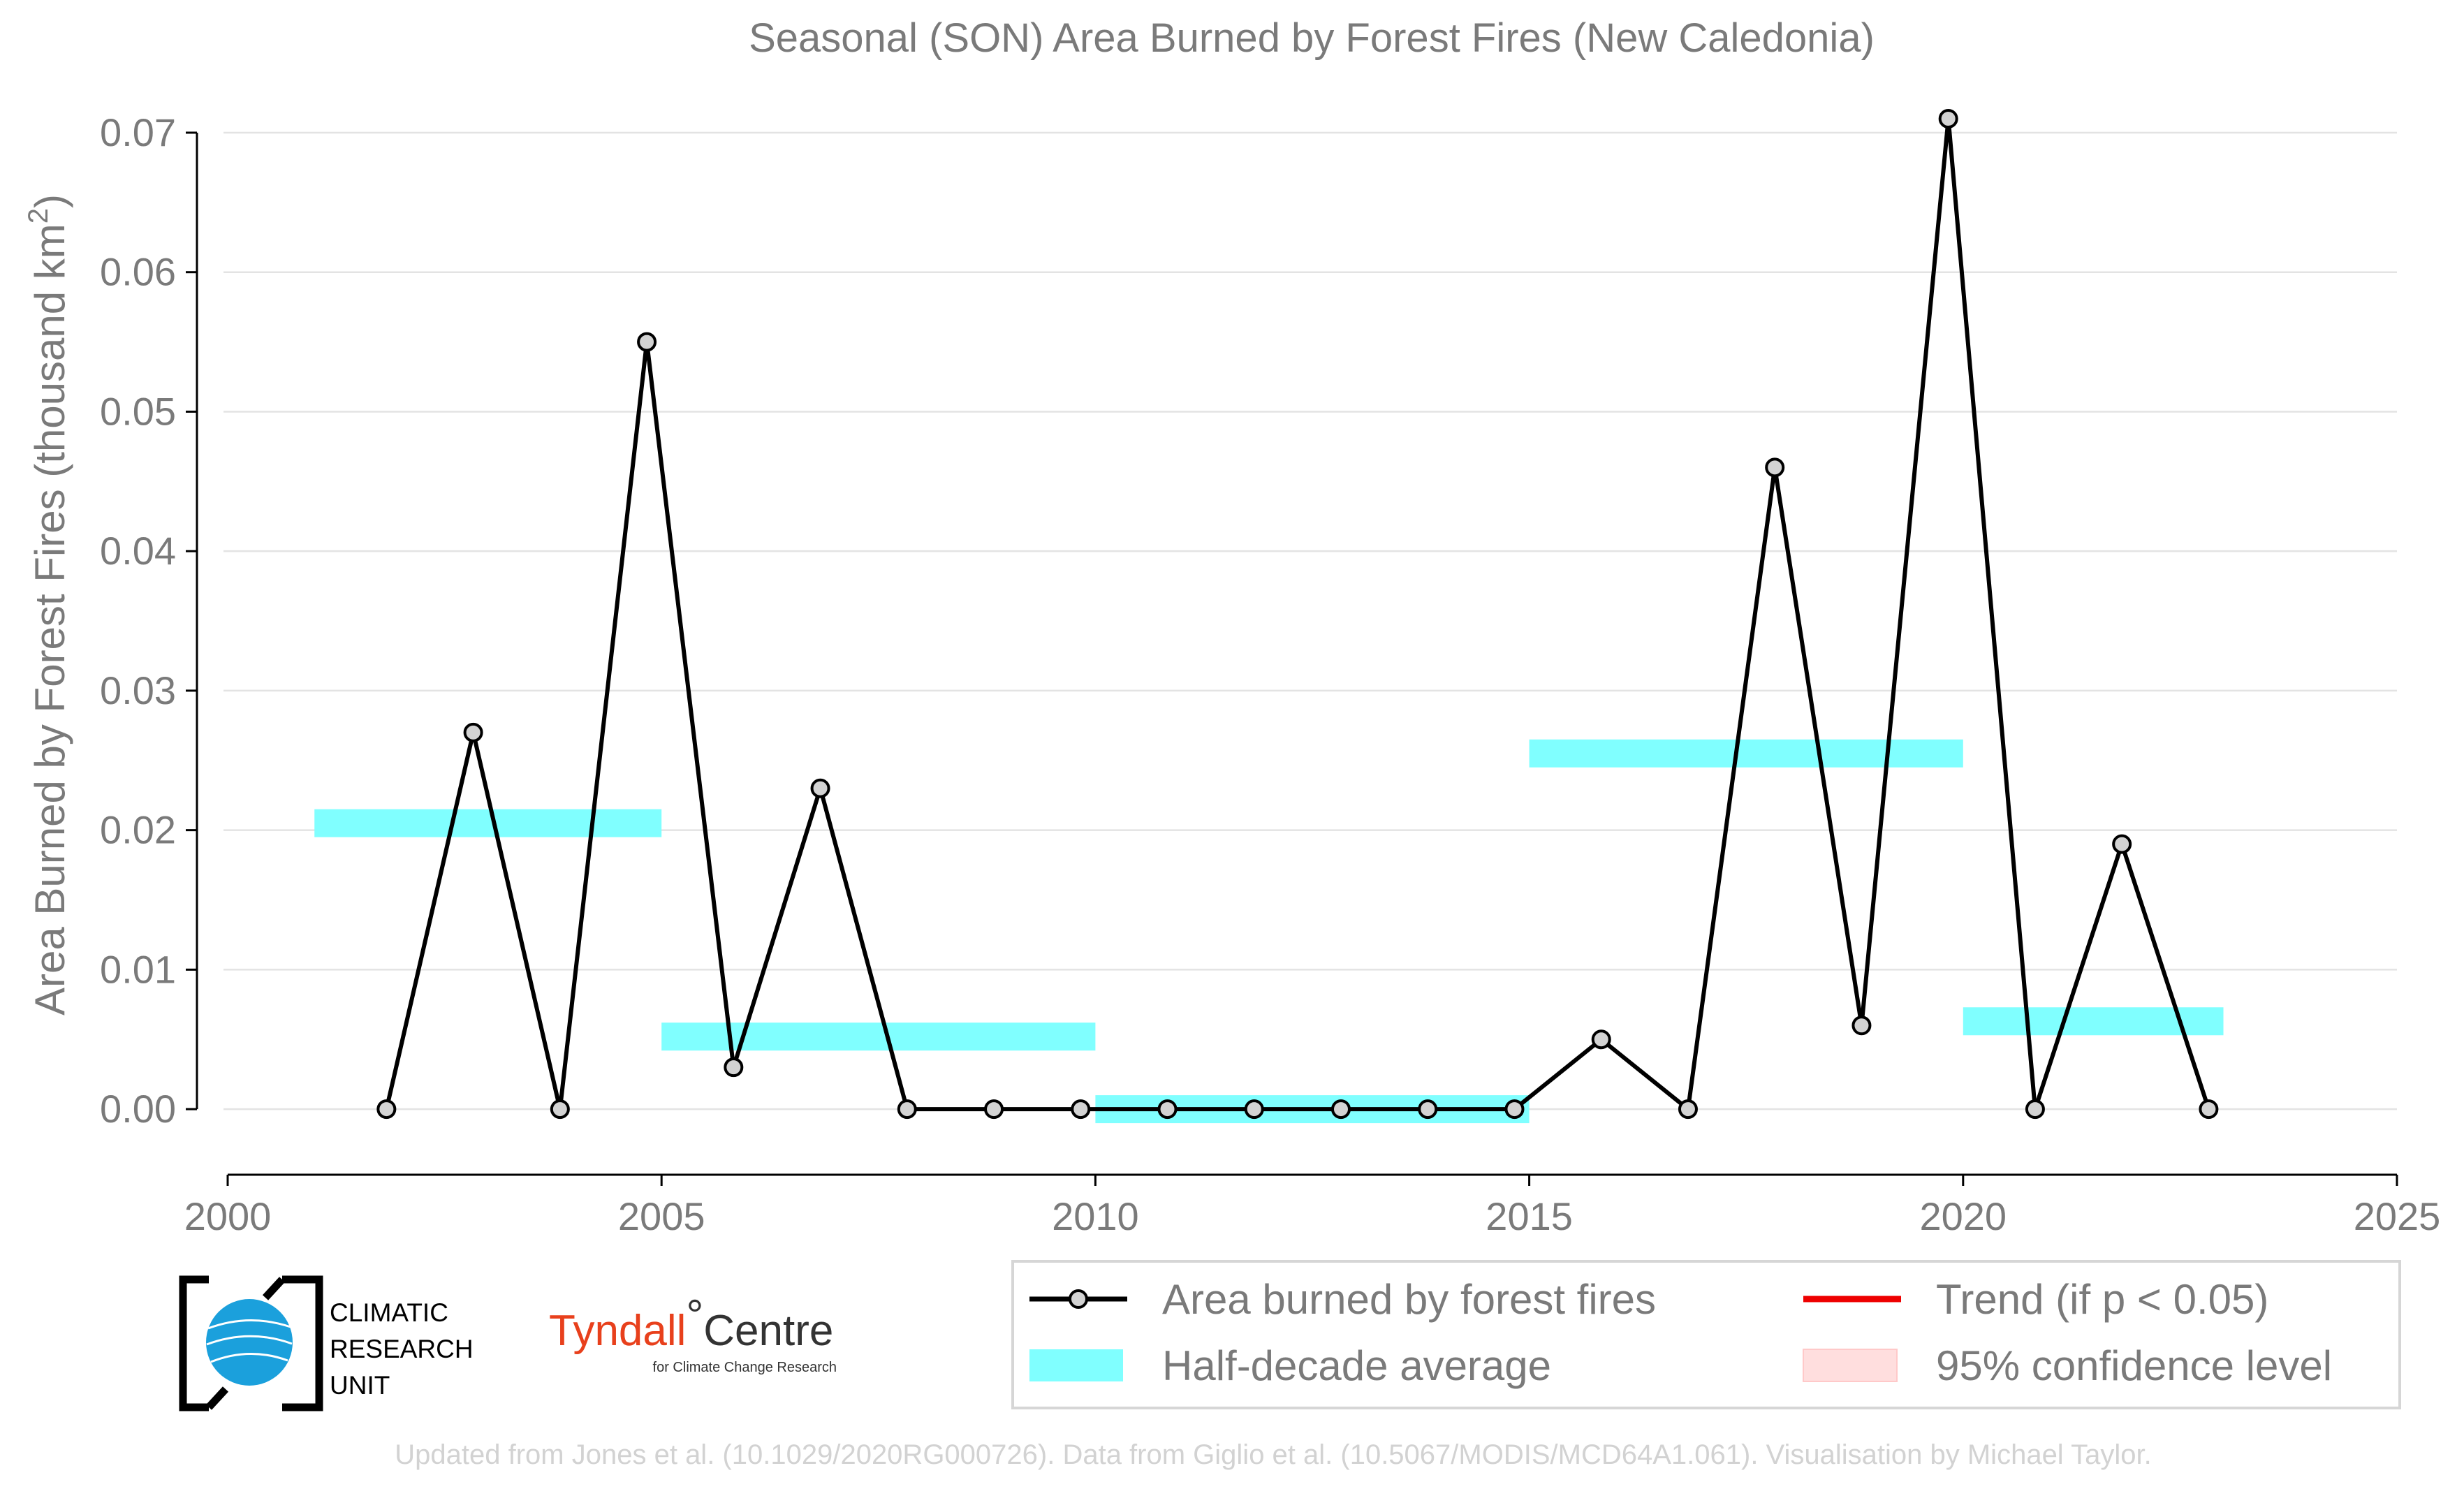 Image resolution: width=2464 pixels, height=1489 pixels. What do you see at coordinates (360, 1385) in the screenshot?
I see `cru-logo-line-3: UNIT` at bounding box center [360, 1385].